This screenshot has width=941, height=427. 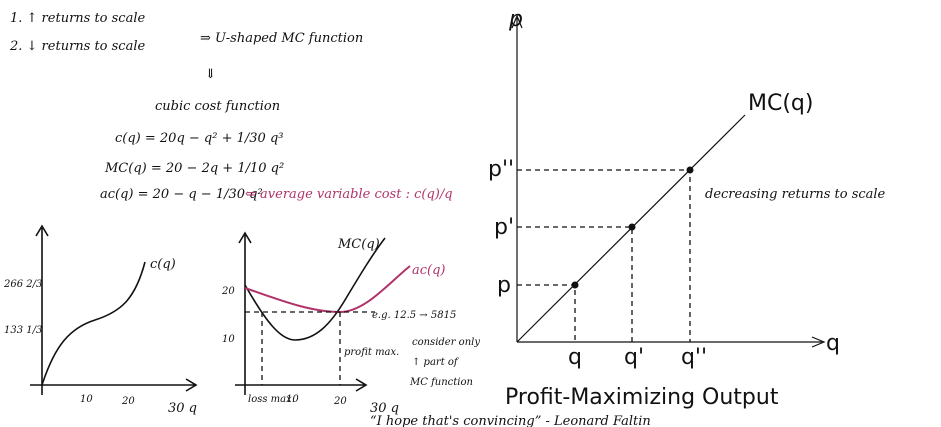 I want to click on x-label: q'', so click(x=694, y=357).